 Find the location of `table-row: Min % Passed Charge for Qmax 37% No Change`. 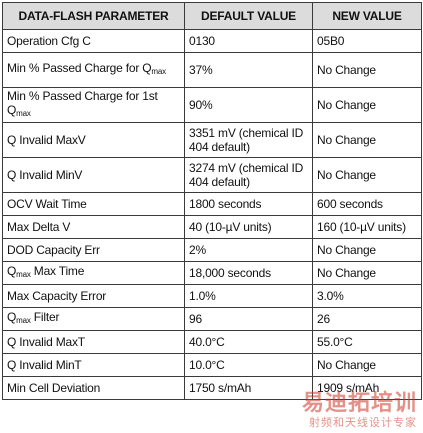

table-row: Min % Passed Charge for Qmax 37% No Change is located at coordinates (212, 70).